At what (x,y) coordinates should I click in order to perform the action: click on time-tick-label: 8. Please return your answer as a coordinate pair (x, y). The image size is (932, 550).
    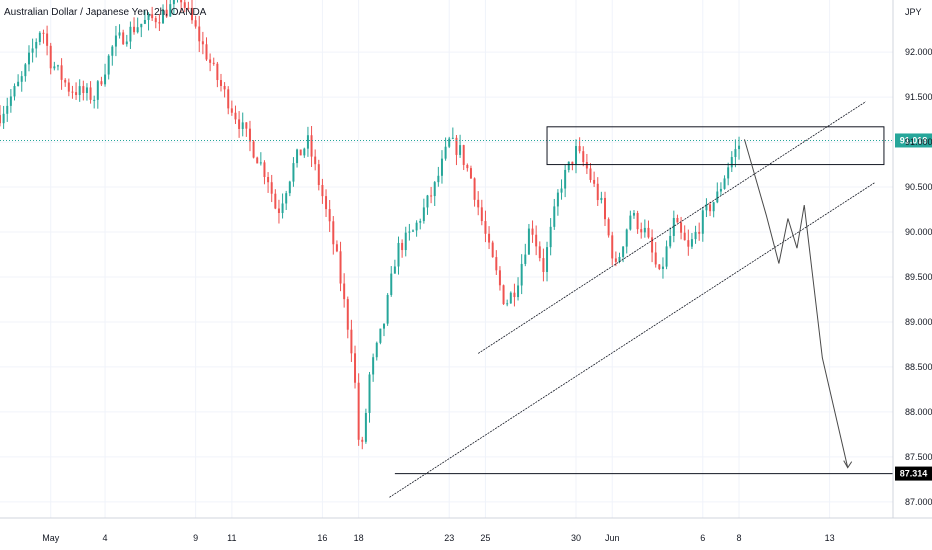
    Looking at the image, I should click on (739, 538).